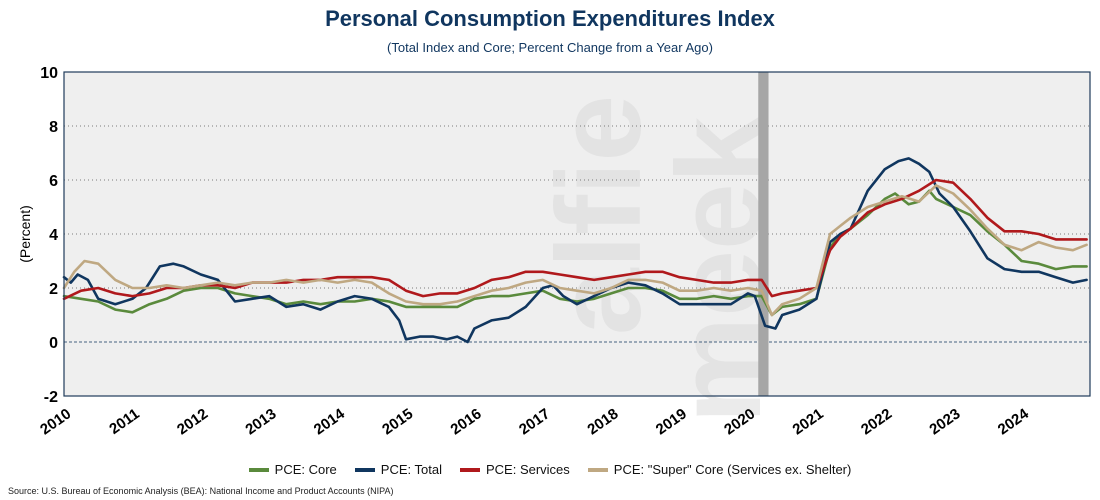 The image size is (1100, 500). Describe the element at coordinates (258, 469) in the screenshot. I see `legend-swatch-core` at that location.